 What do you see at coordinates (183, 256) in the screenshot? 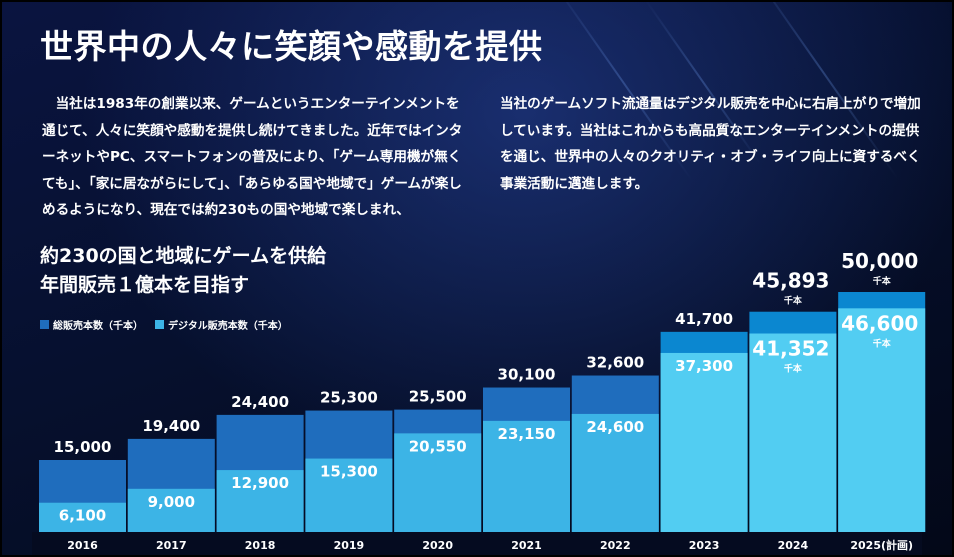
I see `headline-line-1: 約230の国と地域にゲームを供給` at bounding box center [183, 256].